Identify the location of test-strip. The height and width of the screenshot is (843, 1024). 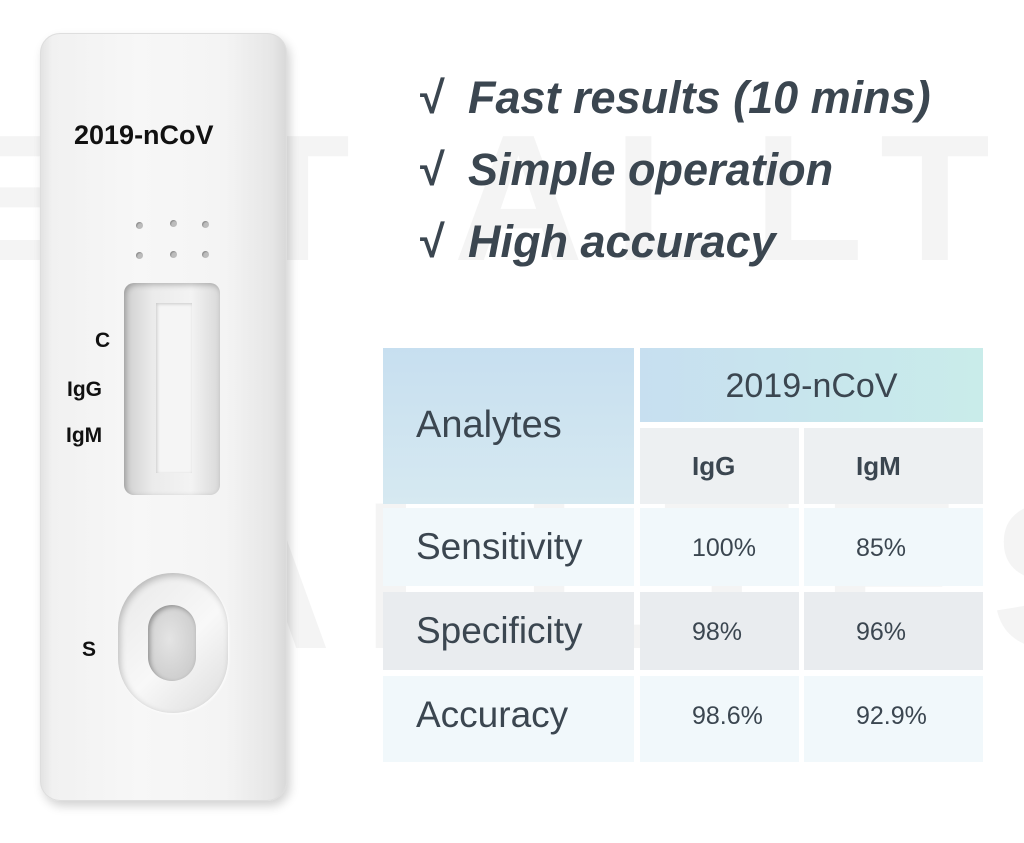
(174, 388).